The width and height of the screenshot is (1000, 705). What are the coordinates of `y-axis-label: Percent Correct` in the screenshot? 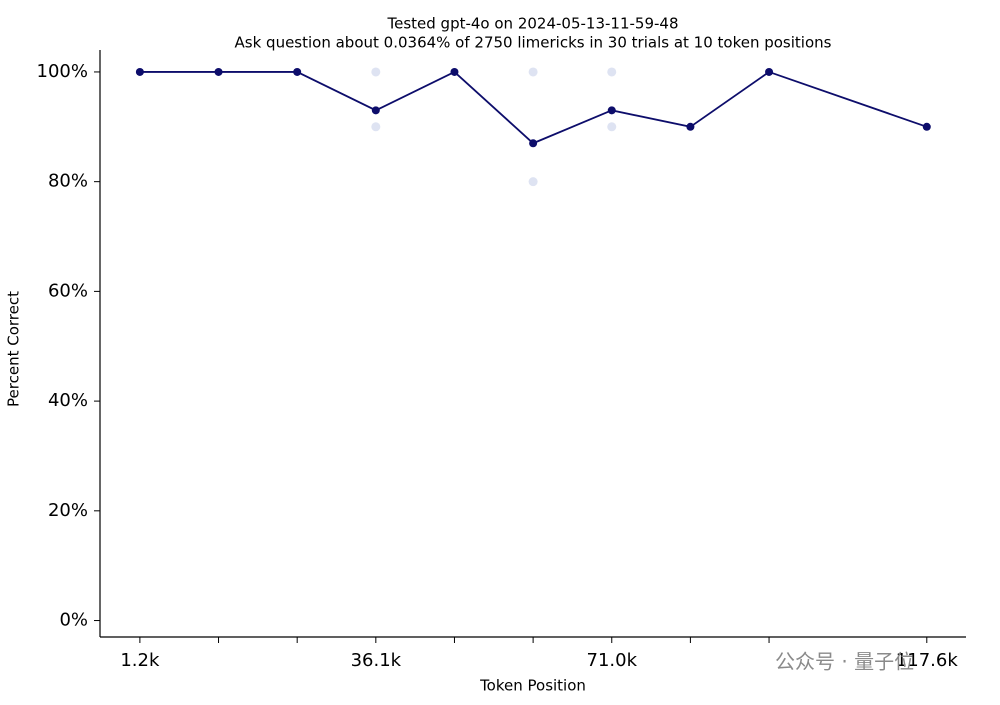 It's located at (14, 349).